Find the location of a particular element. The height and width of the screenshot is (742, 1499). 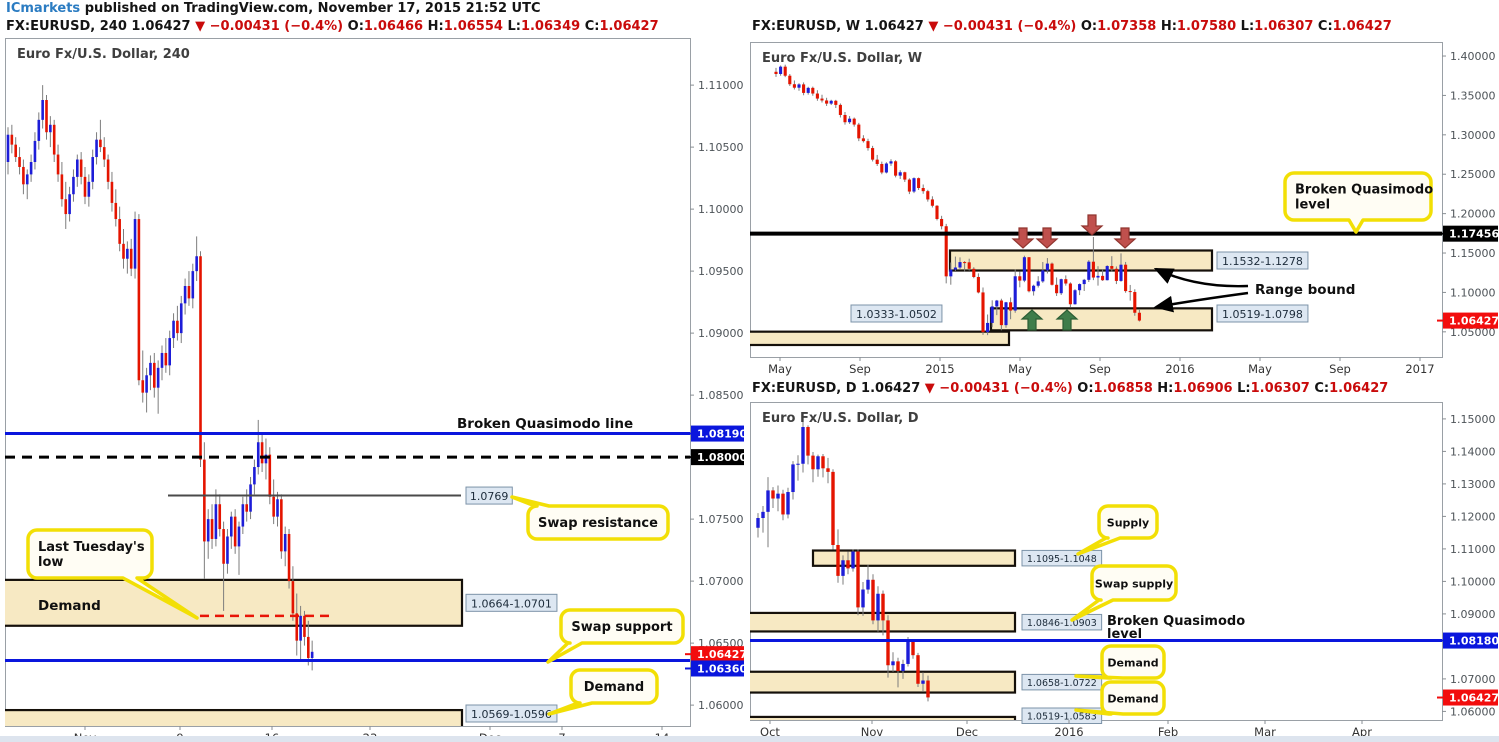

callout-bubble: Supply is located at coordinates (1117, 530).